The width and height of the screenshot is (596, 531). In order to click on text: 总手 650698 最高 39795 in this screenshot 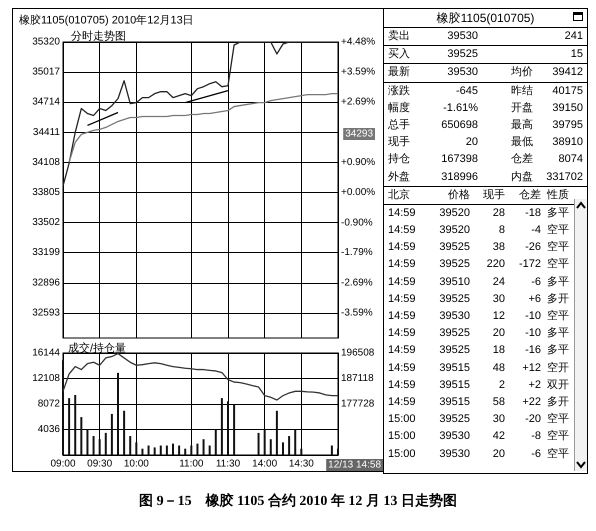, I will do `click(485, 124)`.